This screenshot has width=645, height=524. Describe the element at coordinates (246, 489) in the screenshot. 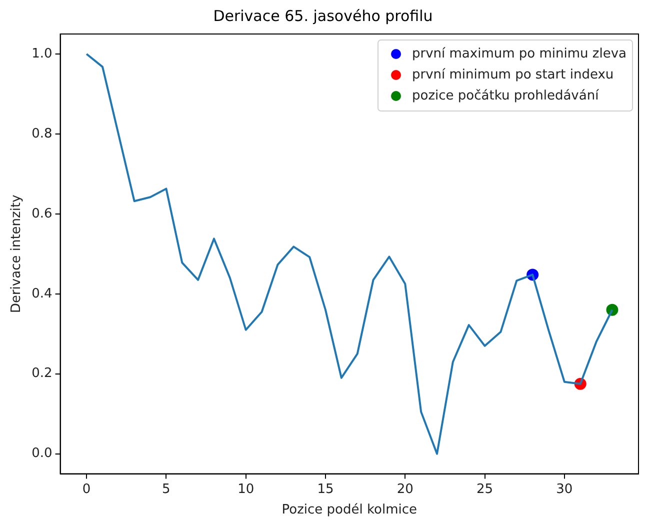

I see `x-tick-label: 10` at that location.